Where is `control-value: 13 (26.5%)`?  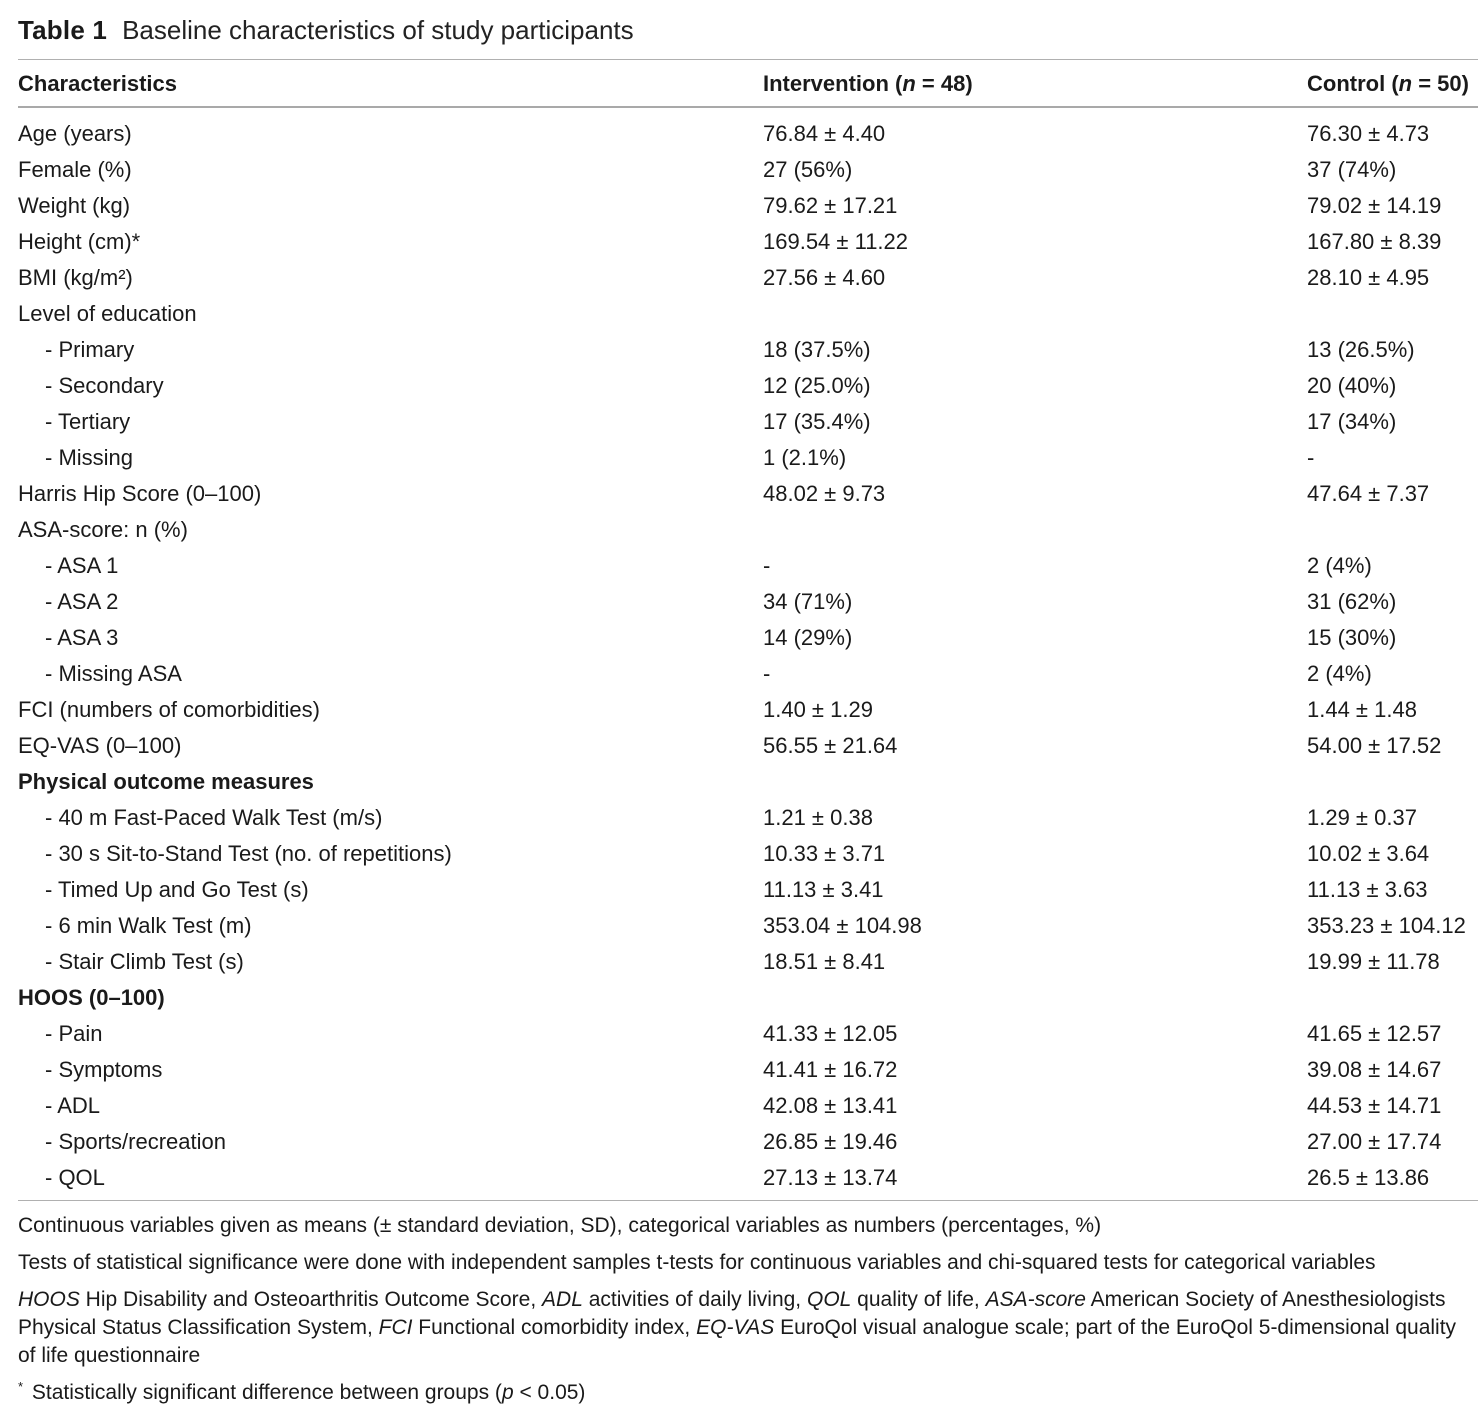 control-value: 13 (26.5%) is located at coordinates (1361, 349).